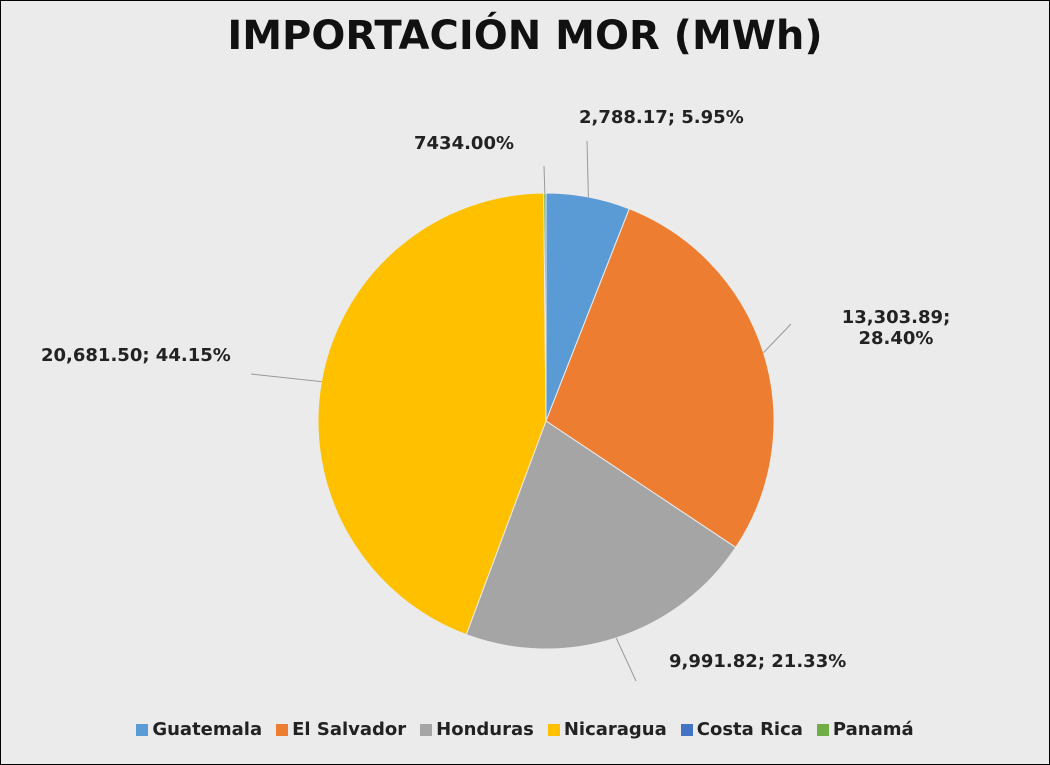 This screenshot has height=765, width=1050. Describe the element at coordinates (896, 328) in the screenshot. I see `data-label: 13,303.89; 28.40%` at that location.